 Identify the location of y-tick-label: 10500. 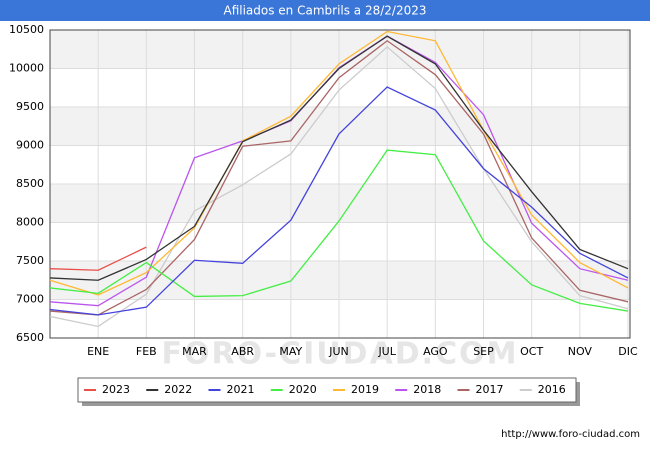
(26, 29).